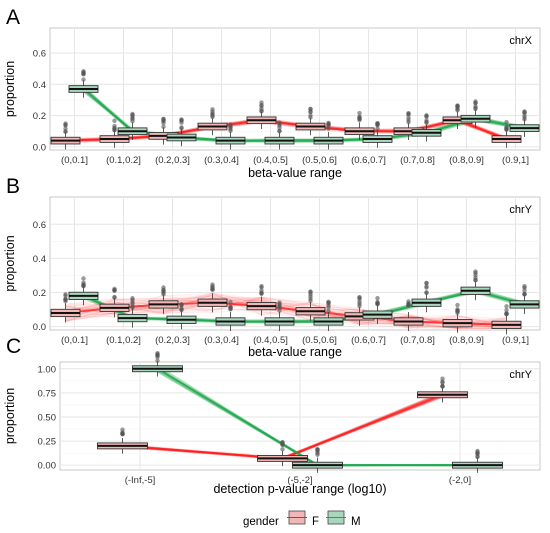  I want to click on y-tick-label: 0.4, so click(39, 259).